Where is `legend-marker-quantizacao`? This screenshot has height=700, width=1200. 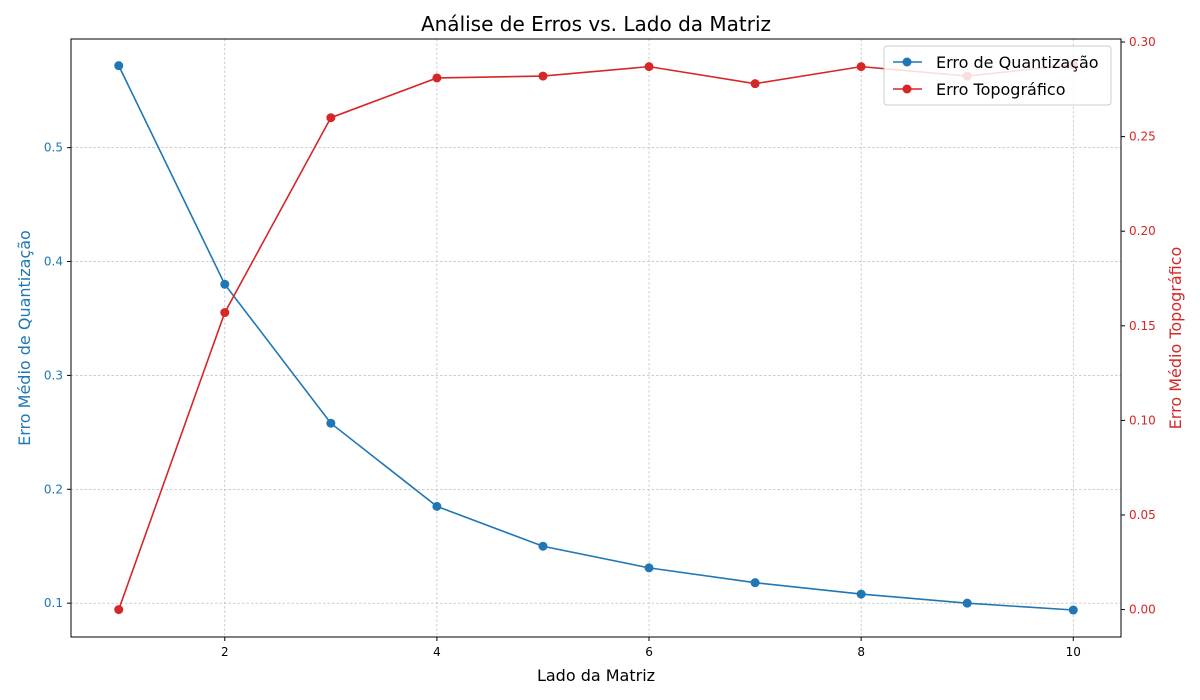 legend-marker-quantizacao is located at coordinates (907, 62).